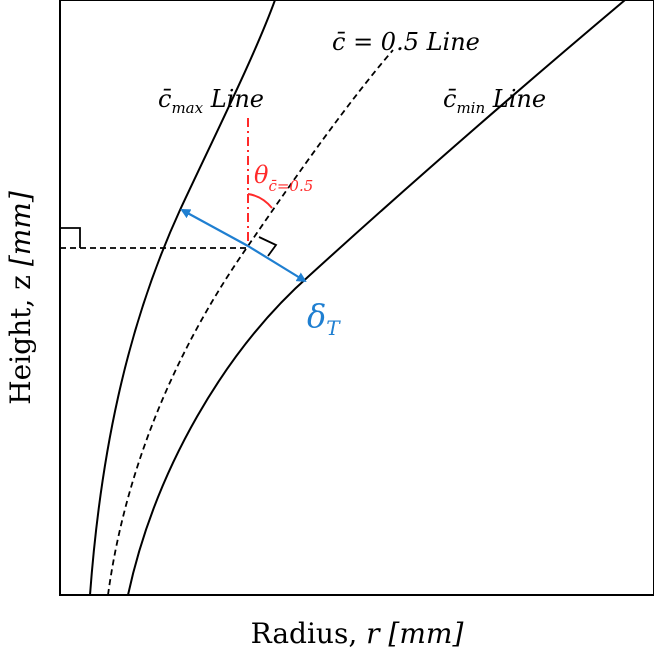 The height and width of the screenshot is (654, 654). I want to click on theta-arc, so click(260, 201).